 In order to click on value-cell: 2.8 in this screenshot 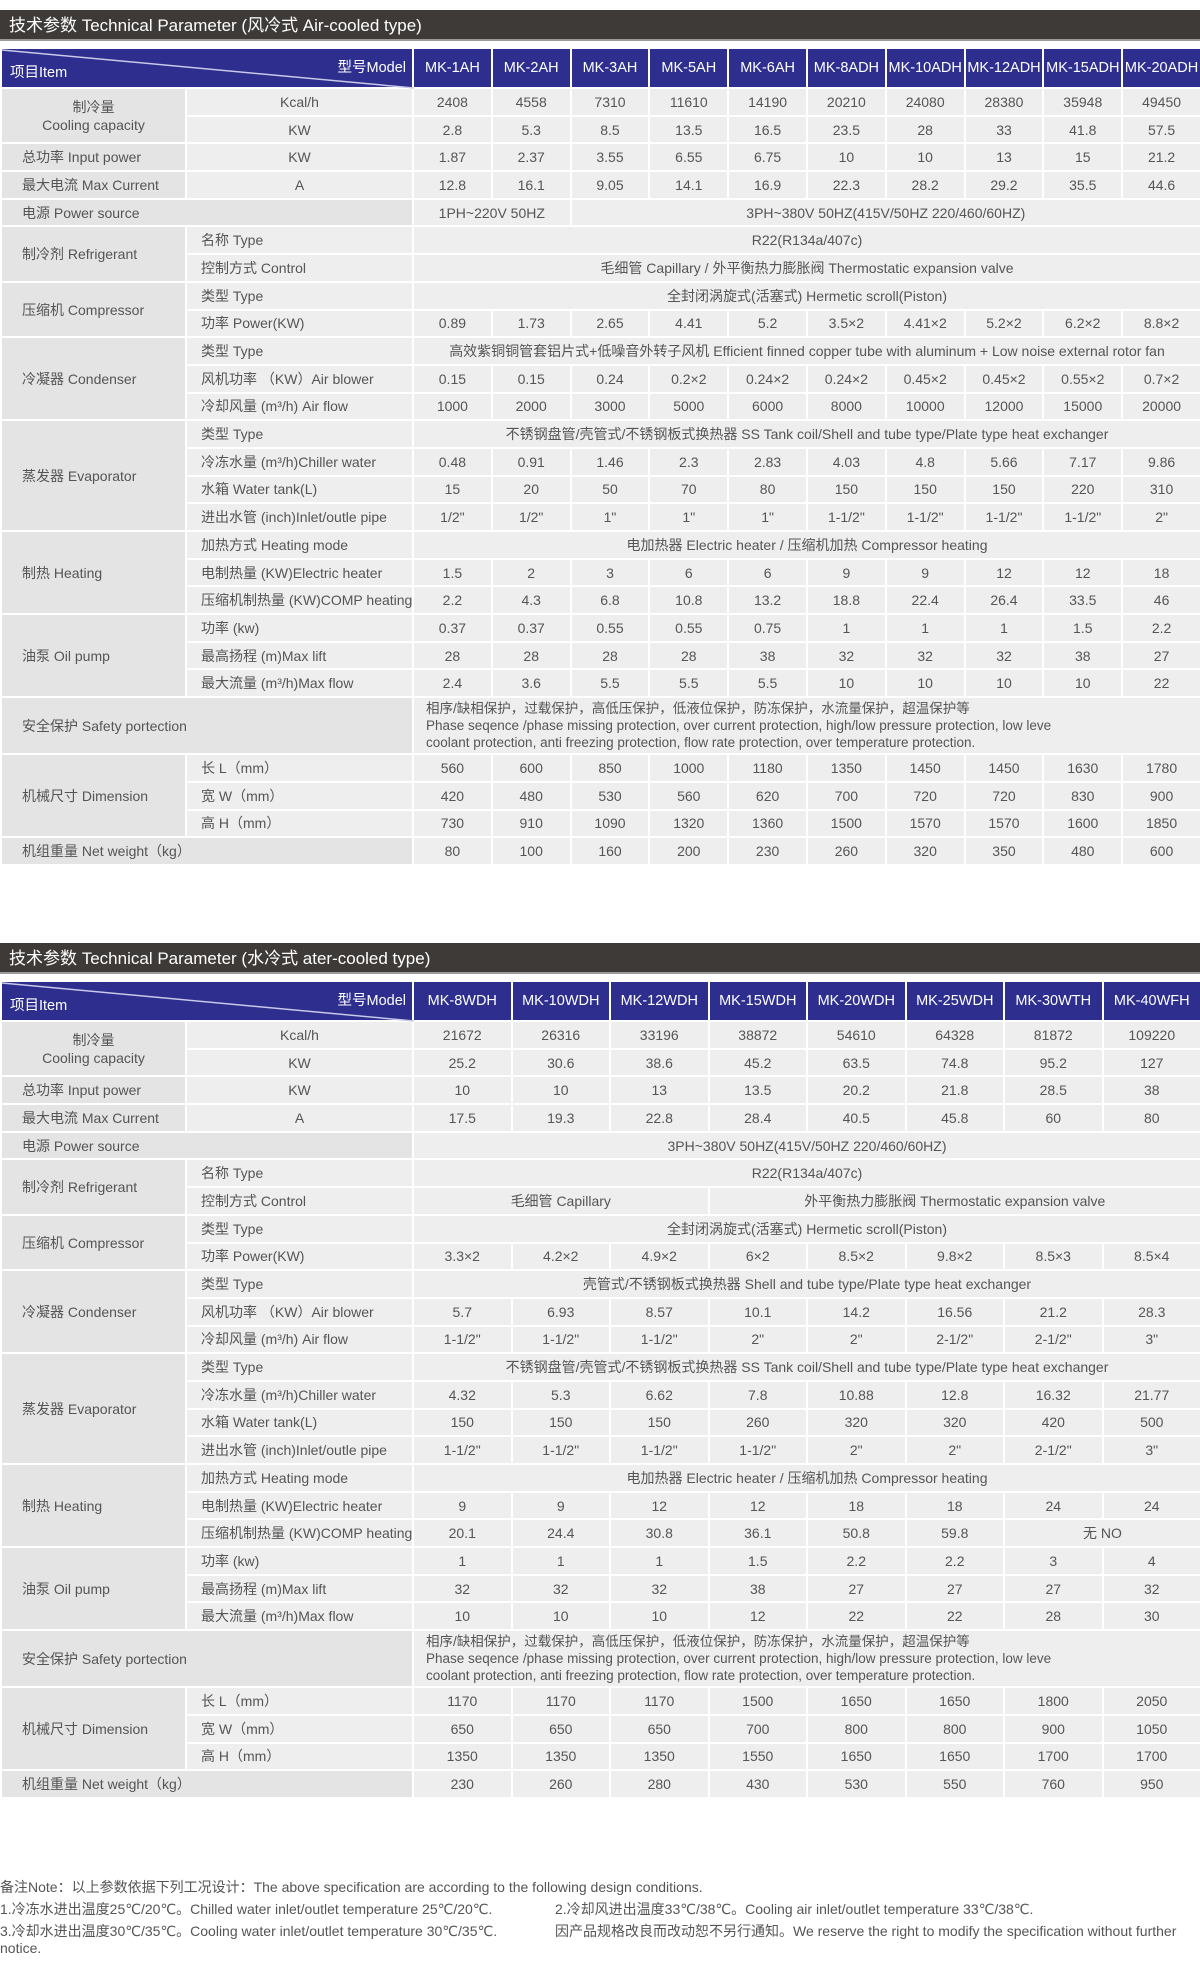, I will do `click(452, 129)`.